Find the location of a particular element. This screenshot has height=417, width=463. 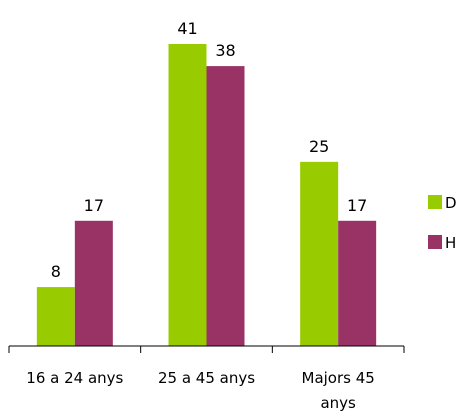

legend-label-h: H is located at coordinates (450, 243).